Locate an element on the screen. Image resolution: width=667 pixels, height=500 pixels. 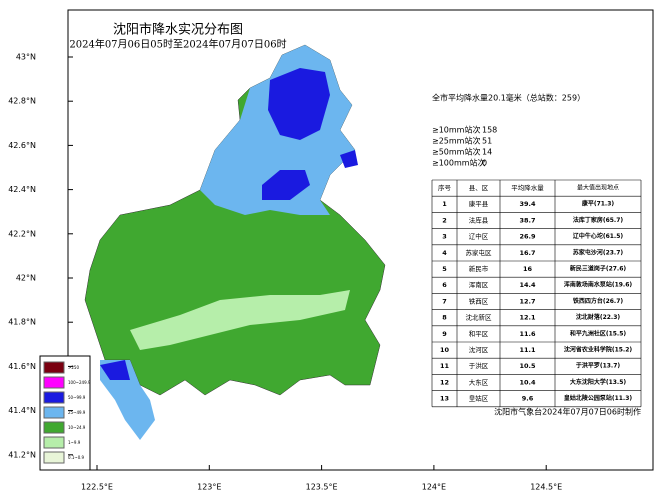
table-cell: 沈北财落(22.3) is located at coordinates (598, 317).